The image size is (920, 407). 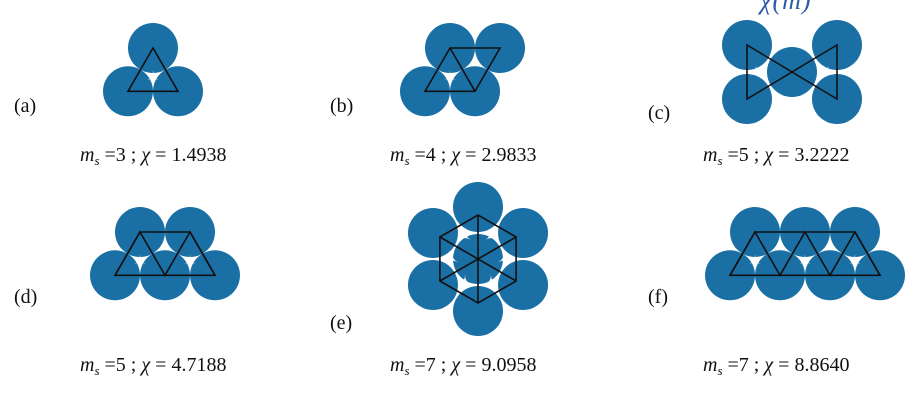 What do you see at coordinates (814, 365) in the screenshot?
I see `caption-f-chi-value: = 8.8640` at bounding box center [814, 365].